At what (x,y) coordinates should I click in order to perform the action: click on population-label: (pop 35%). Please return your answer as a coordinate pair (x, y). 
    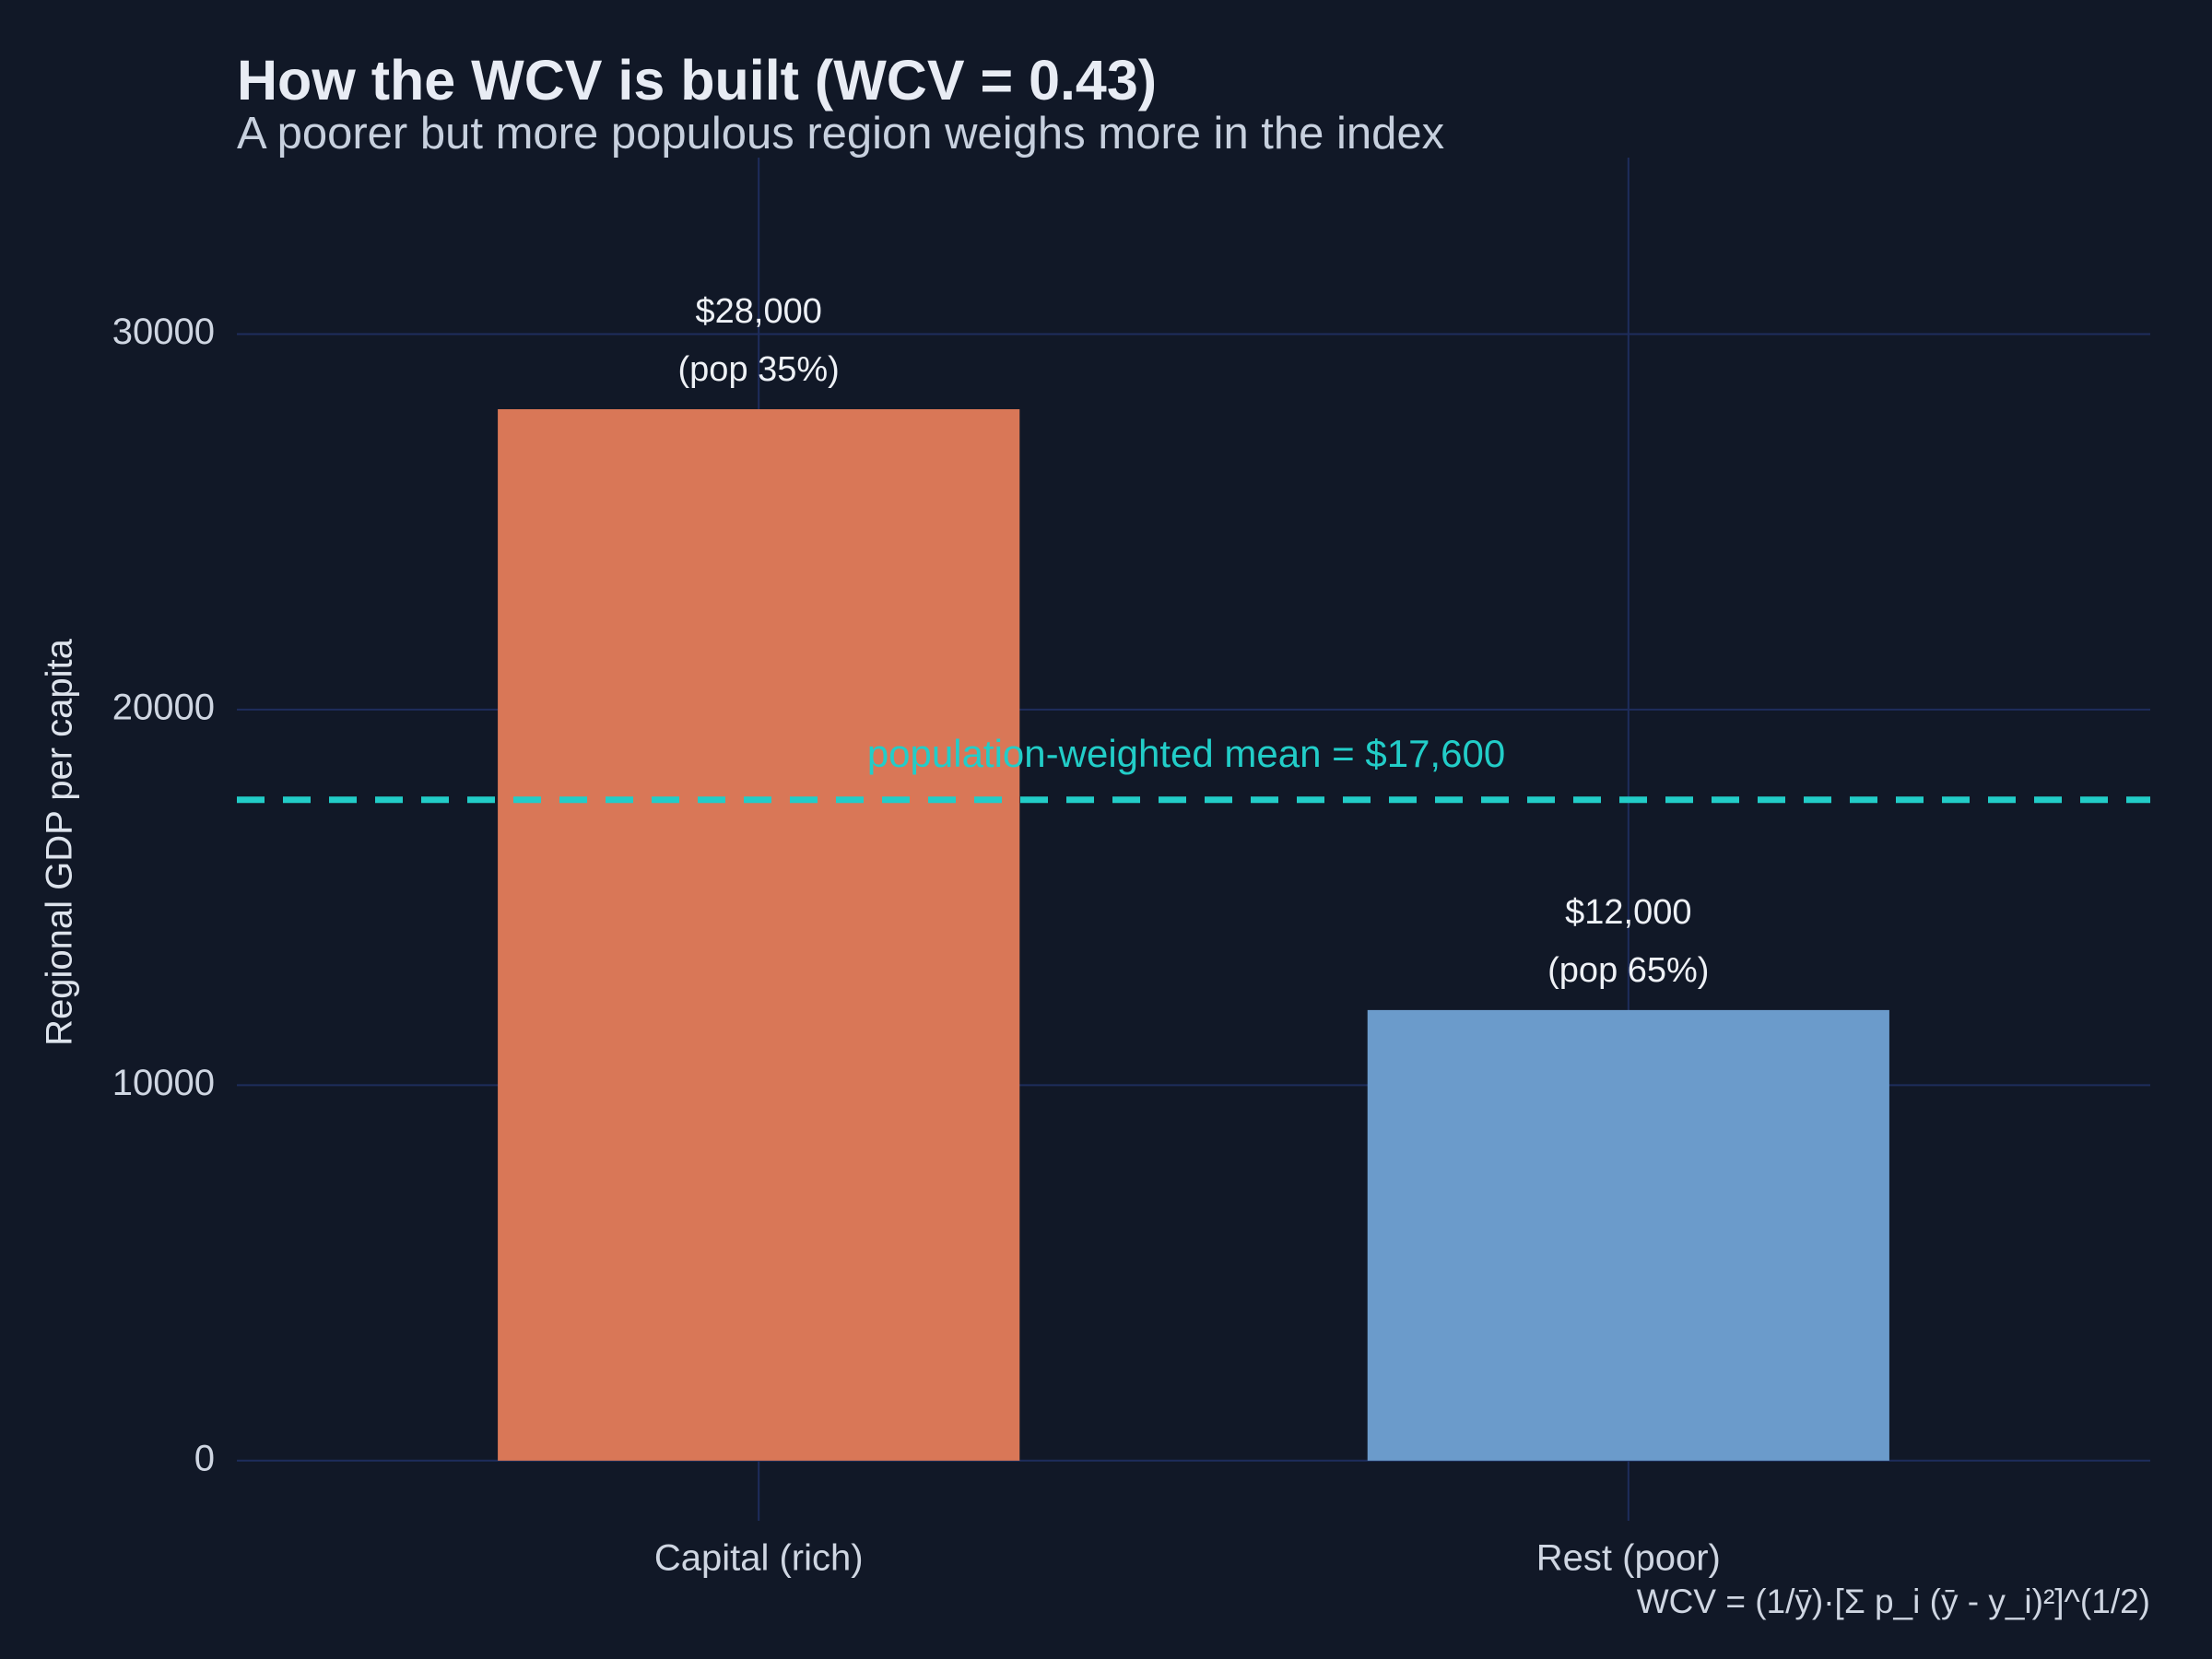
    Looking at the image, I should click on (759, 369).